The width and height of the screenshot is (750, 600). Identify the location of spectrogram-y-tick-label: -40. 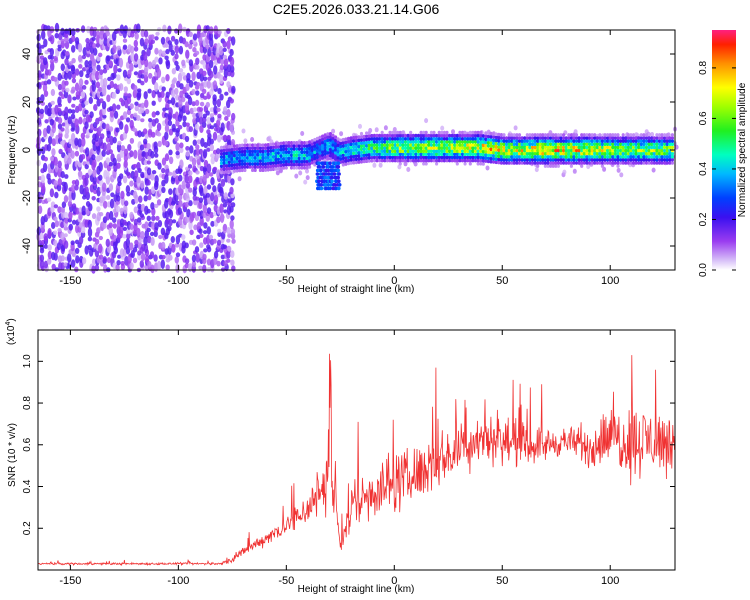
(27, 246).